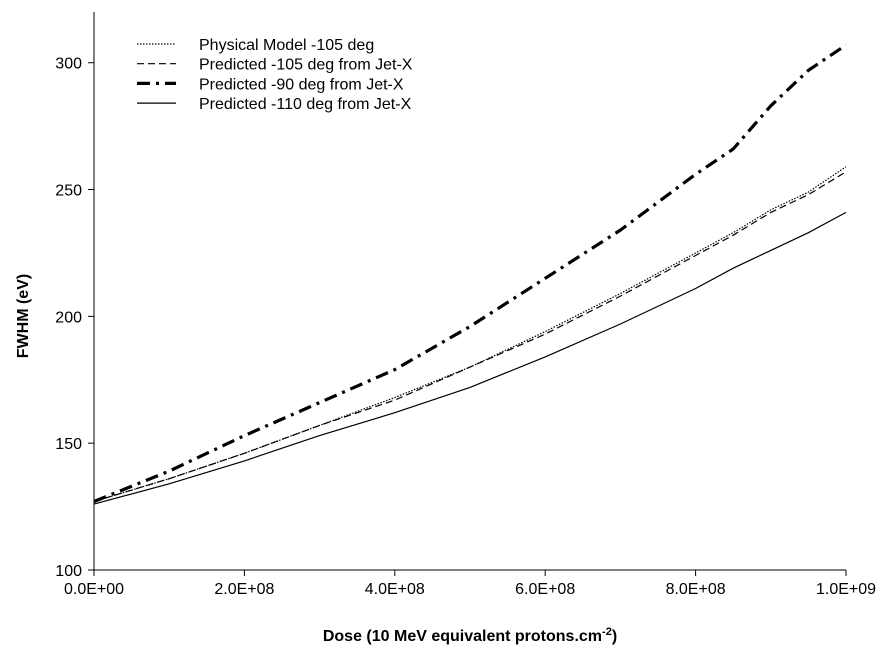 The image size is (890, 652). I want to click on legend-label-2: Predicted -105 deg from Jet-X, so click(306, 65).